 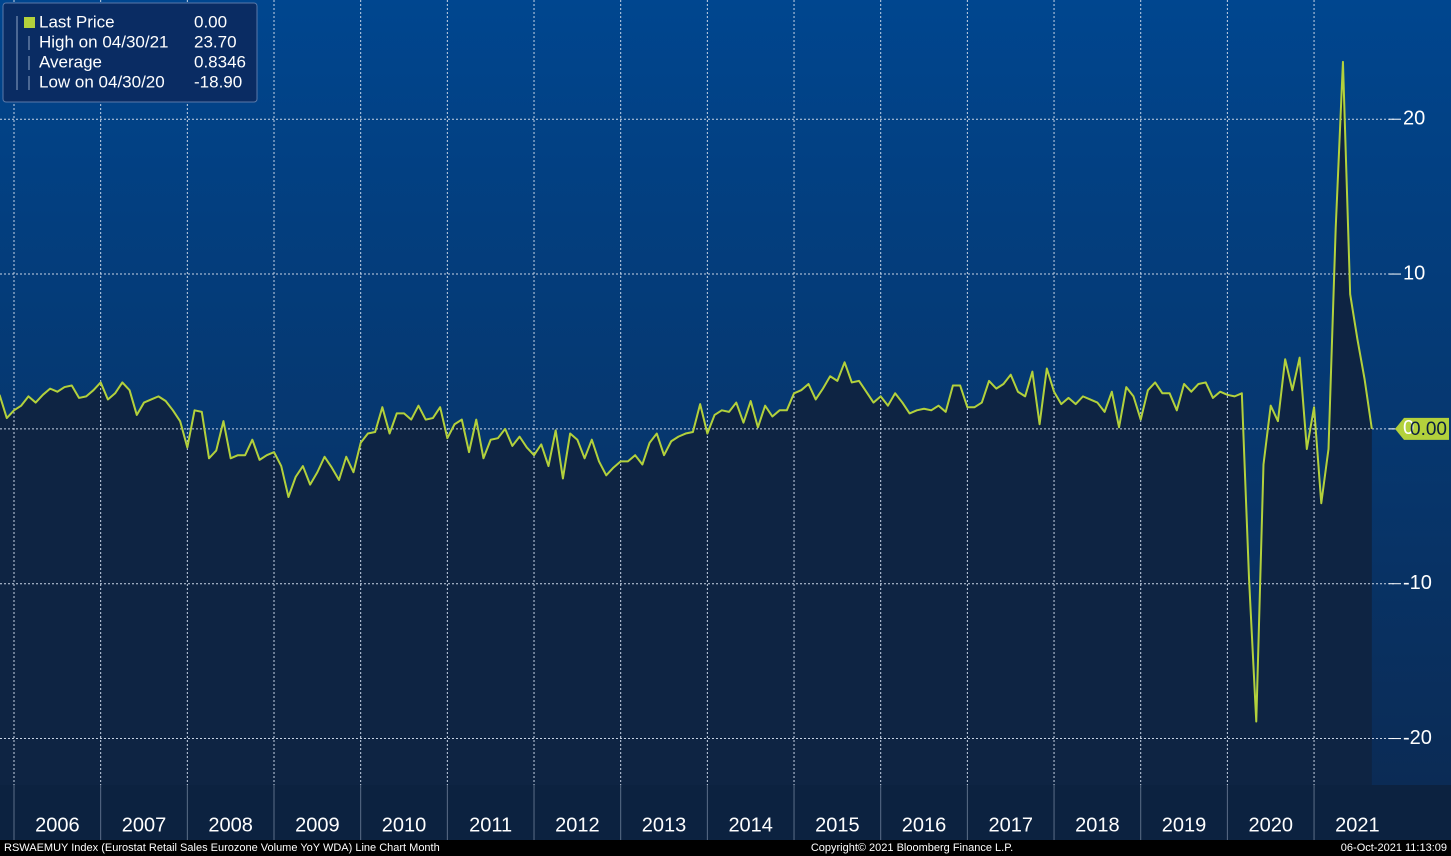 I want to click on legend-value: 0.8346, so click(x=220, y=61).